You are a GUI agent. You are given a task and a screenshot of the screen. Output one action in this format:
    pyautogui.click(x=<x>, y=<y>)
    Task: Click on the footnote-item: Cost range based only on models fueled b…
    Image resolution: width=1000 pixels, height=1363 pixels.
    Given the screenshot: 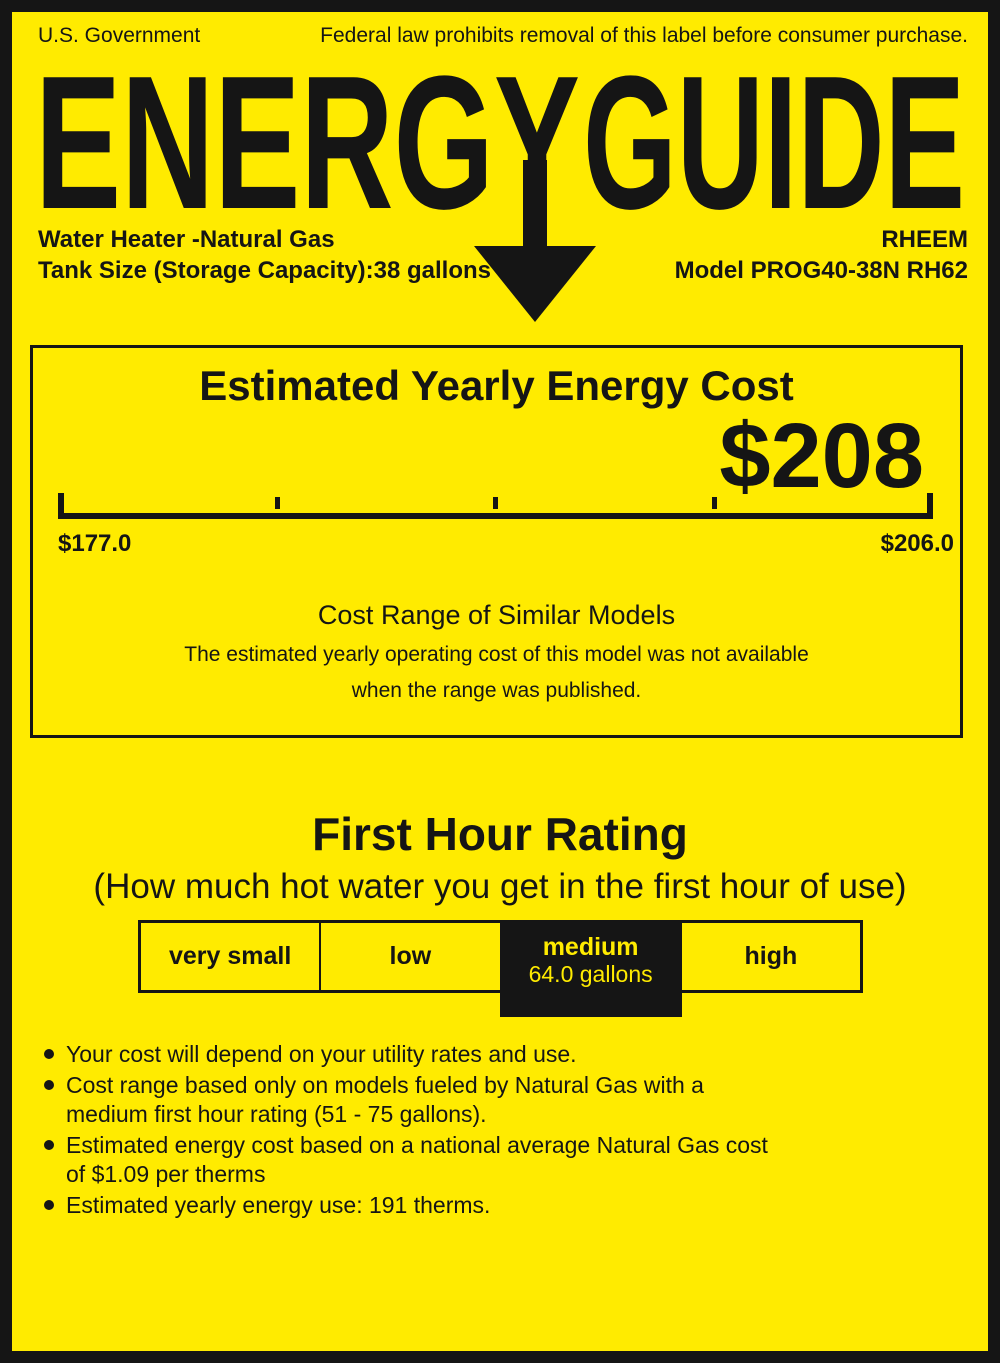 What is the action you would take?
    pyautogui.click(x=403, y=1100)
    